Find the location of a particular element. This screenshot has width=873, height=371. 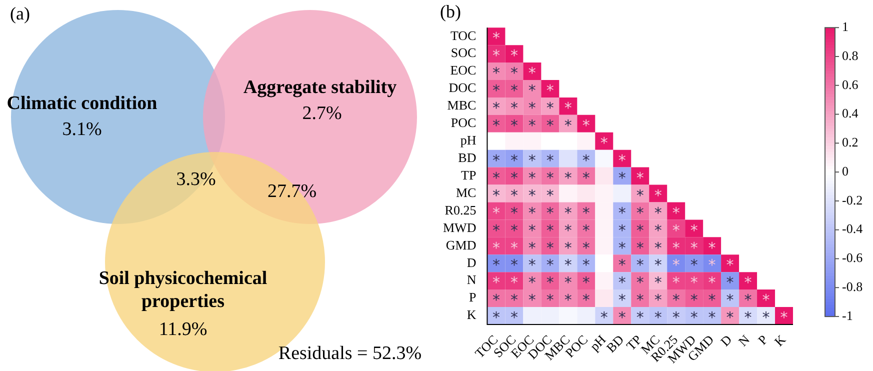

x-tick-label: K is located at coordinates (780, 341).